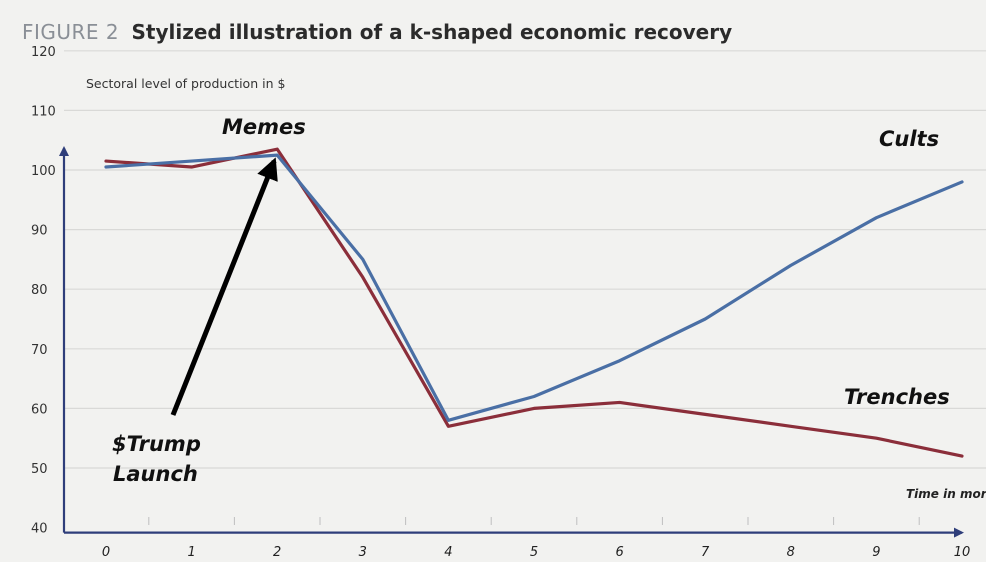  I want to click on x-tick-label: 2, so click(277, 552).